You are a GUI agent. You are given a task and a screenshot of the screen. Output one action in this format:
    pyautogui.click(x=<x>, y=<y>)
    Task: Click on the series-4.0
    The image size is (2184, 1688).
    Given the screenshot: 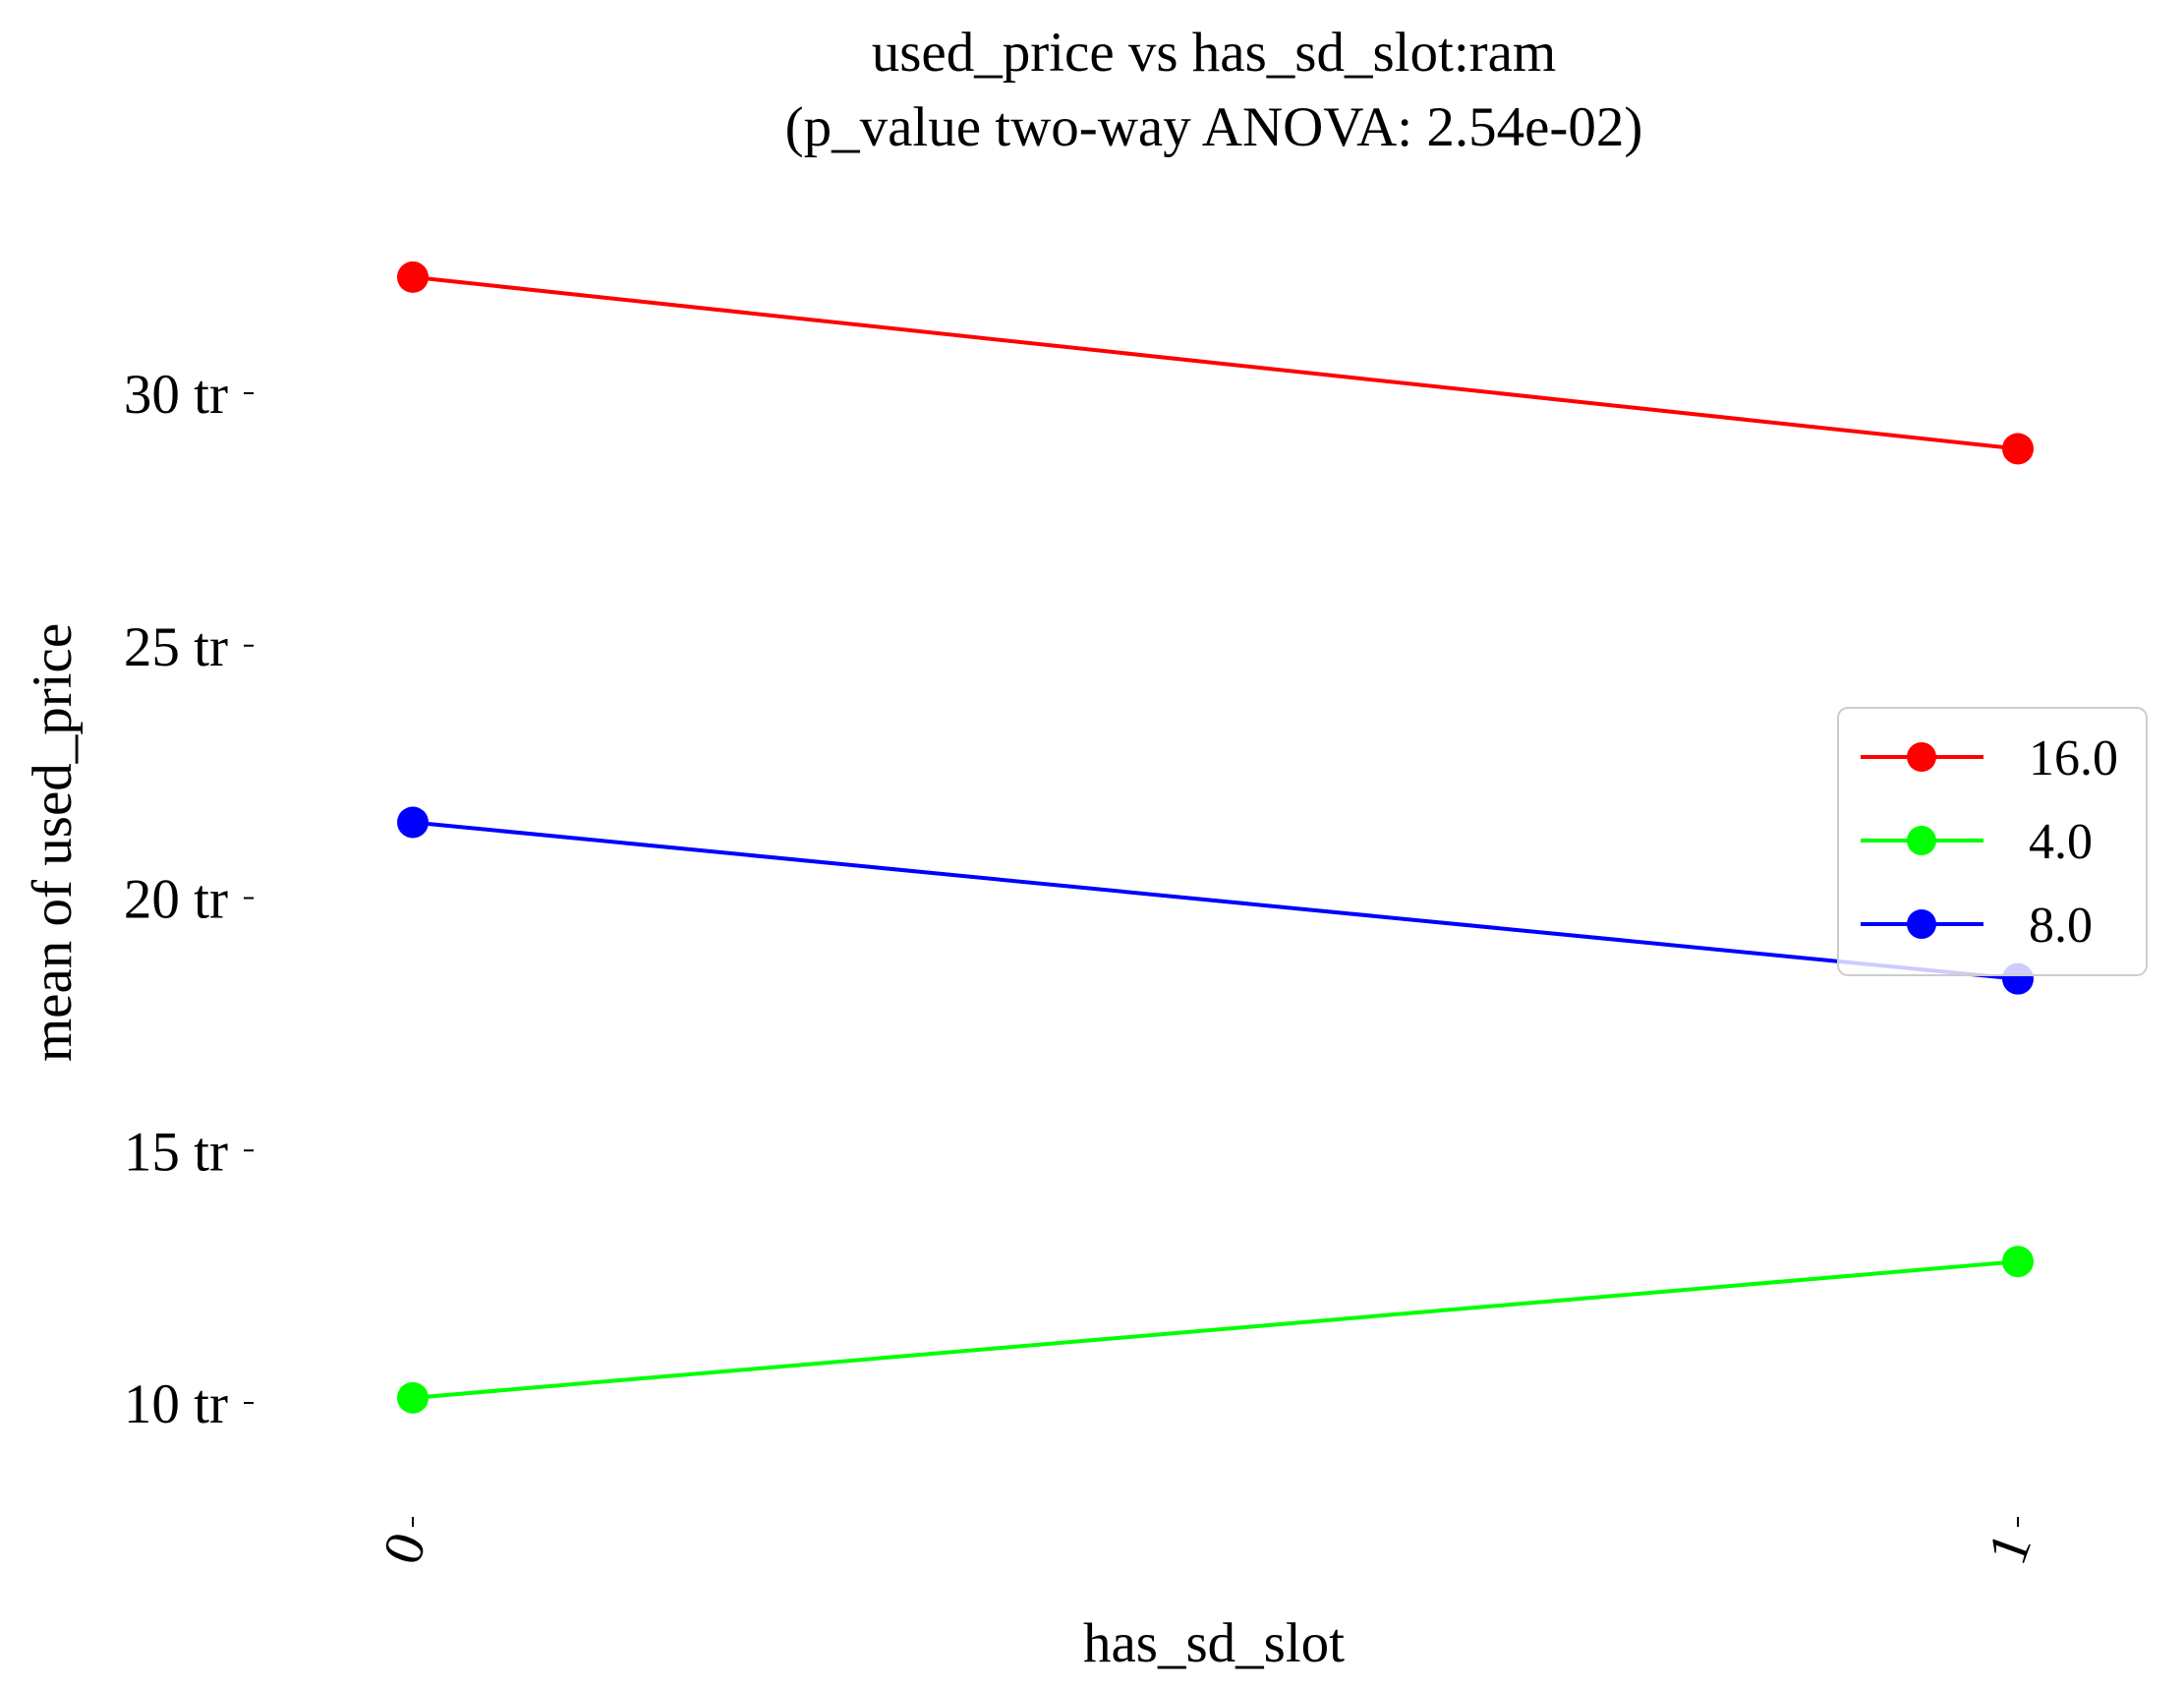 What is the action you would take?
    pyautogui.click(x=1215, y=1330)
    